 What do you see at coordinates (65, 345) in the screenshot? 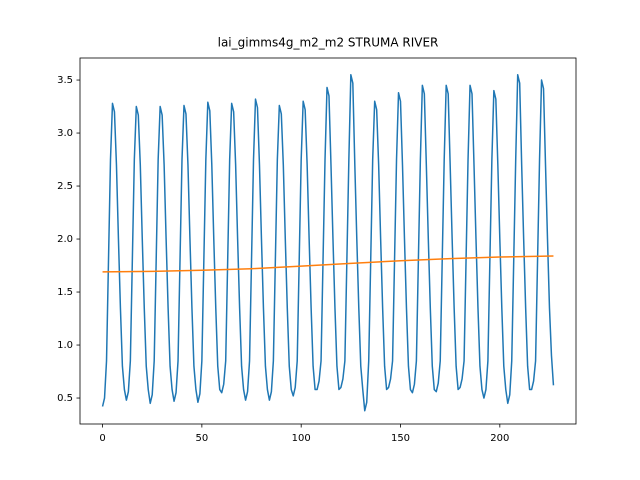
I see `y-tick-label: 1.0` at bounding box center [65, 345].